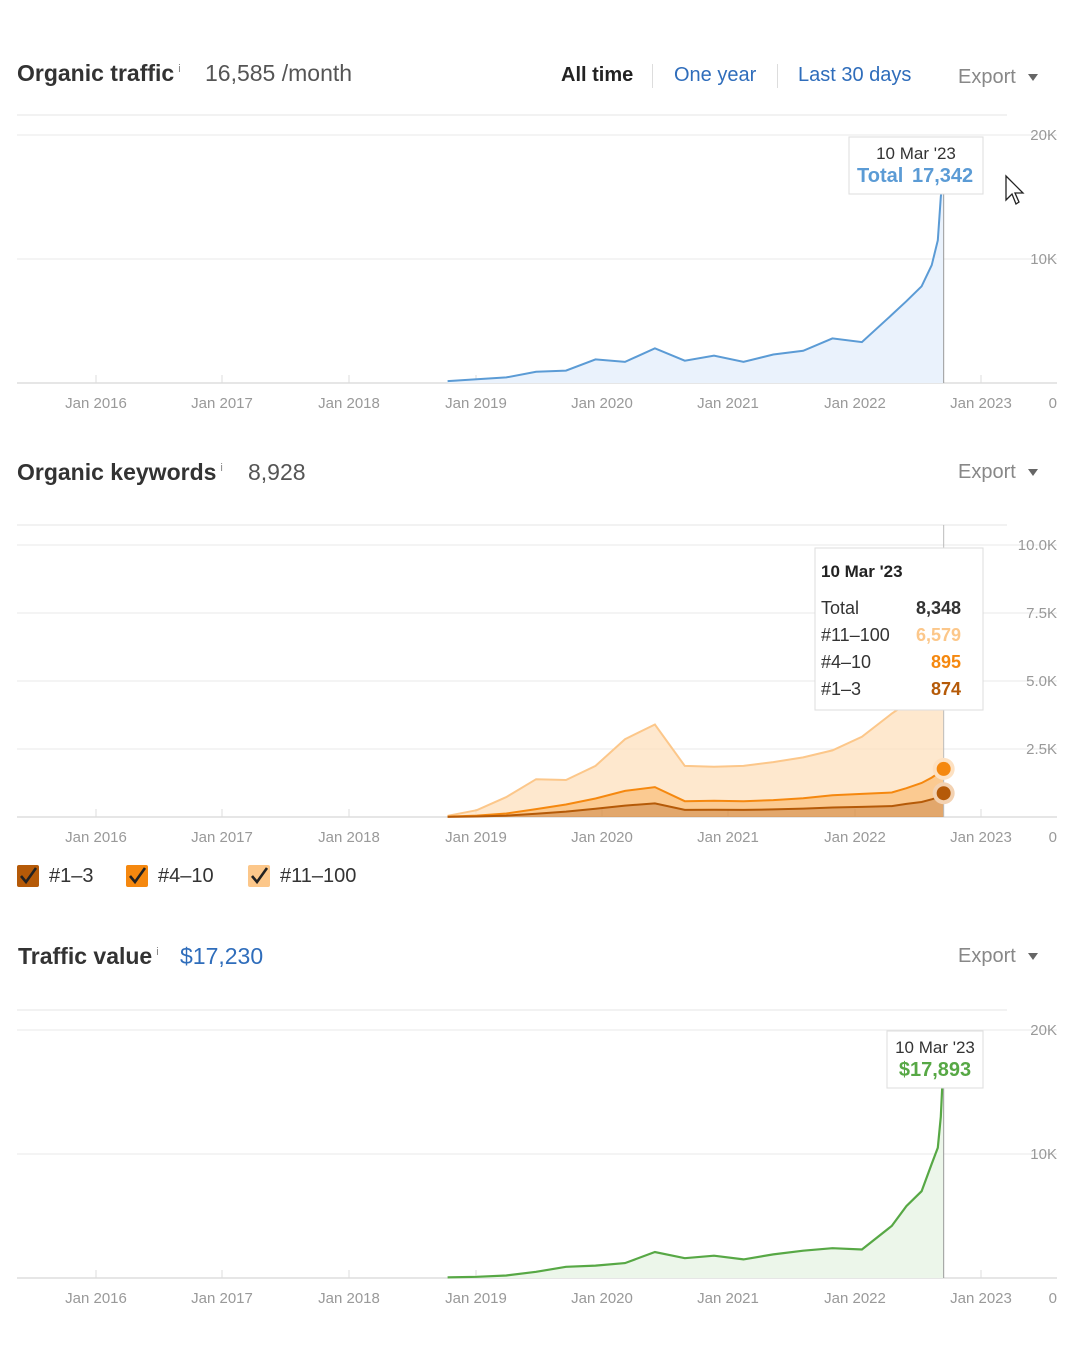 Image resolution: width=1080 pixels, height=1350 pixels. I want to click on keywords-metric: 8,928, so click(277, 472).